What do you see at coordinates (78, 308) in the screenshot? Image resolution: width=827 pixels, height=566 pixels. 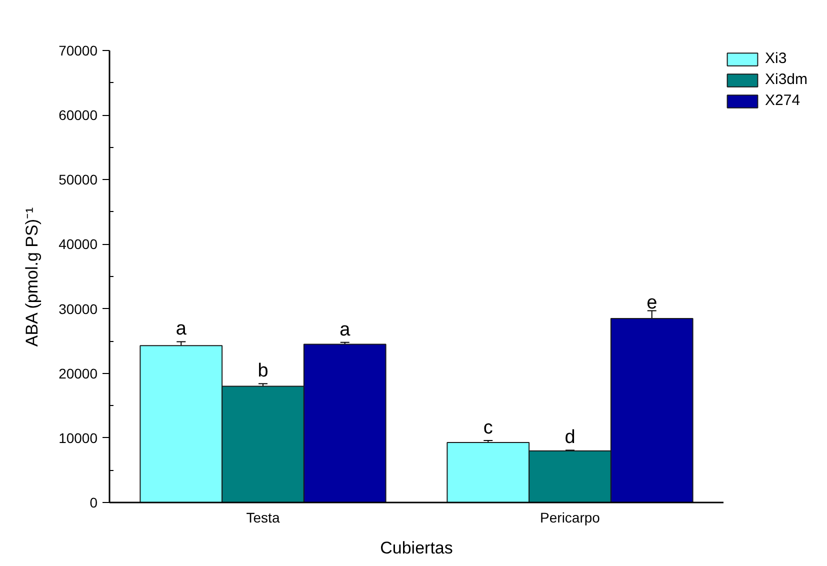 I see `y-tick-label: 30000` at bounding box center [78, 308].